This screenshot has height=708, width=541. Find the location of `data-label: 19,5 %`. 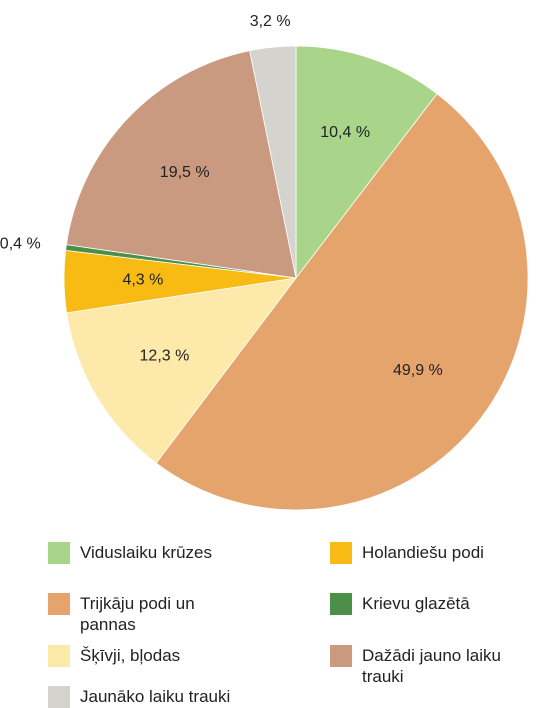

data-label: 19,5 % is located at coordinates (185, 172).